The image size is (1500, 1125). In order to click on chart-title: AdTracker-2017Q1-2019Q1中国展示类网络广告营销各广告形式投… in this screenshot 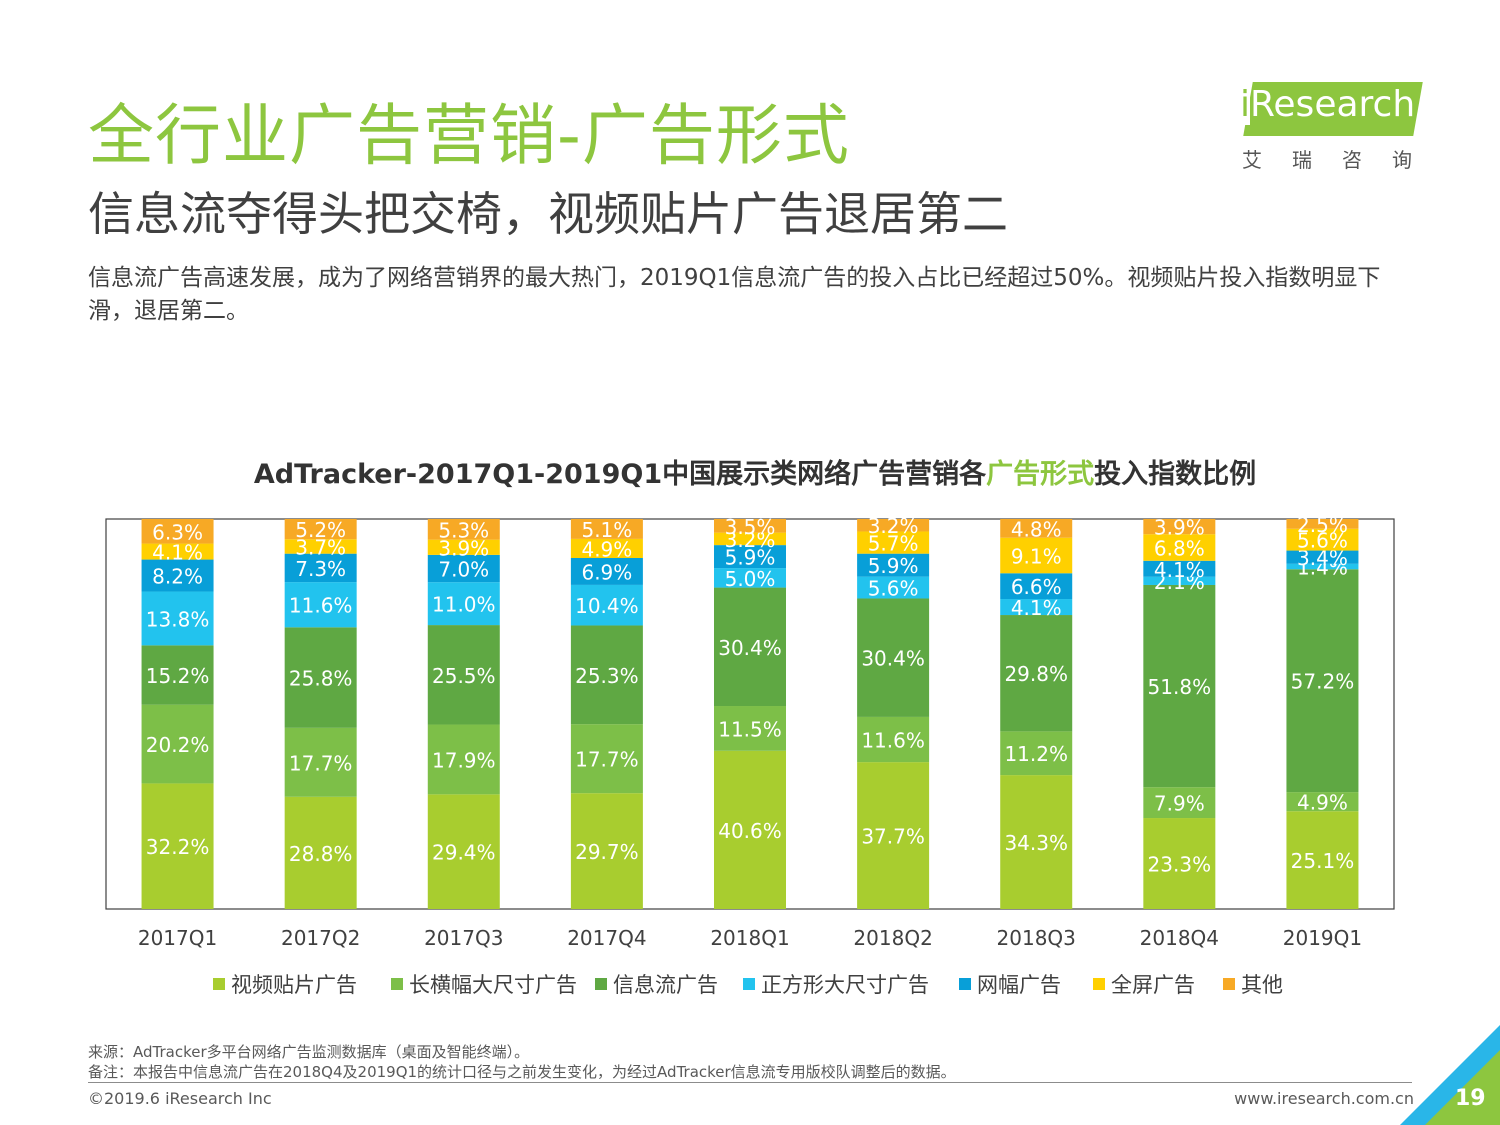, I will do `click(750, 471)`.